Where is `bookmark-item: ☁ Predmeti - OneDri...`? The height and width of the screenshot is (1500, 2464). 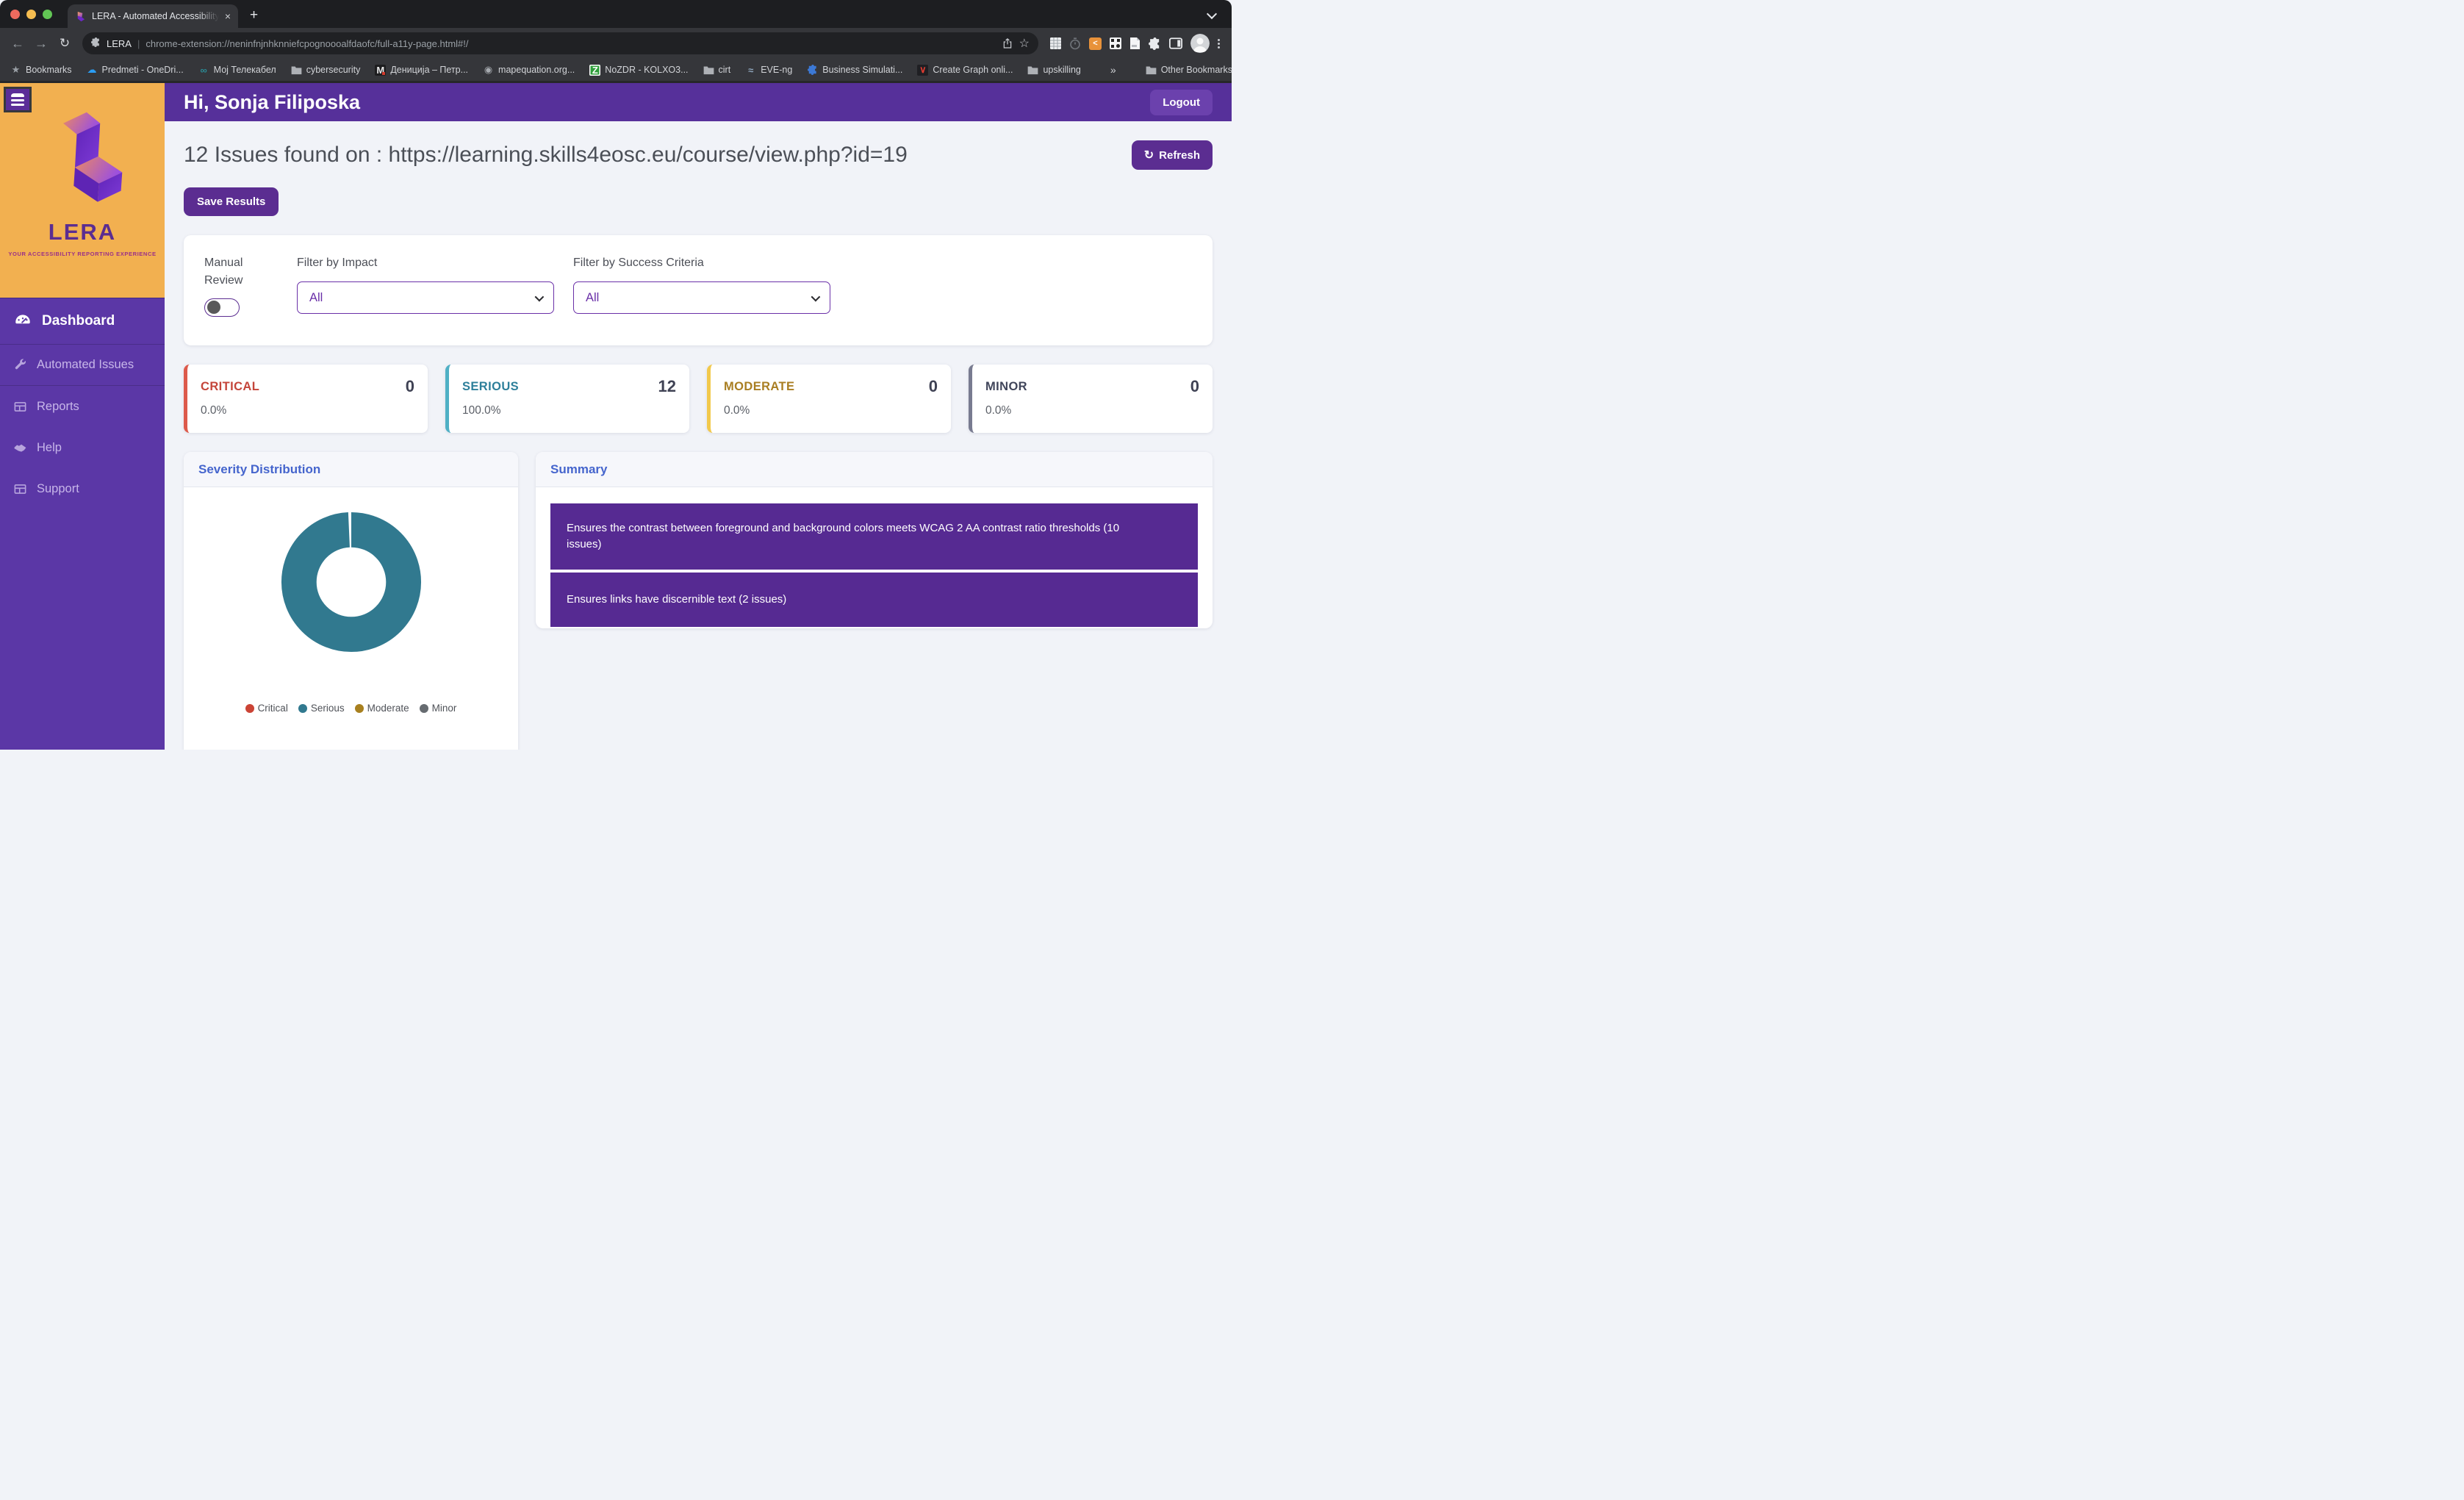
bookmark-item: ☁ Predmeti - OneDri... is located at coordinates (135, 70).